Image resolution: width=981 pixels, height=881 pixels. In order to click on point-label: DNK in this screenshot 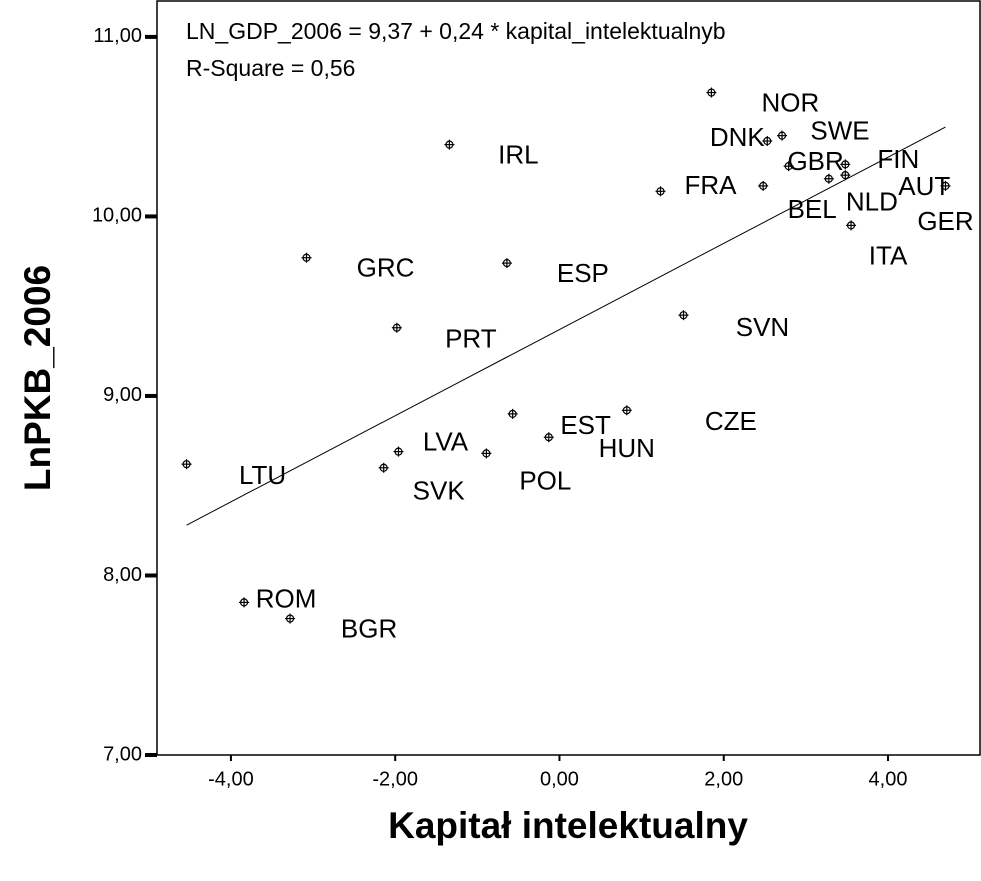, I will do `click(738, 137)`.